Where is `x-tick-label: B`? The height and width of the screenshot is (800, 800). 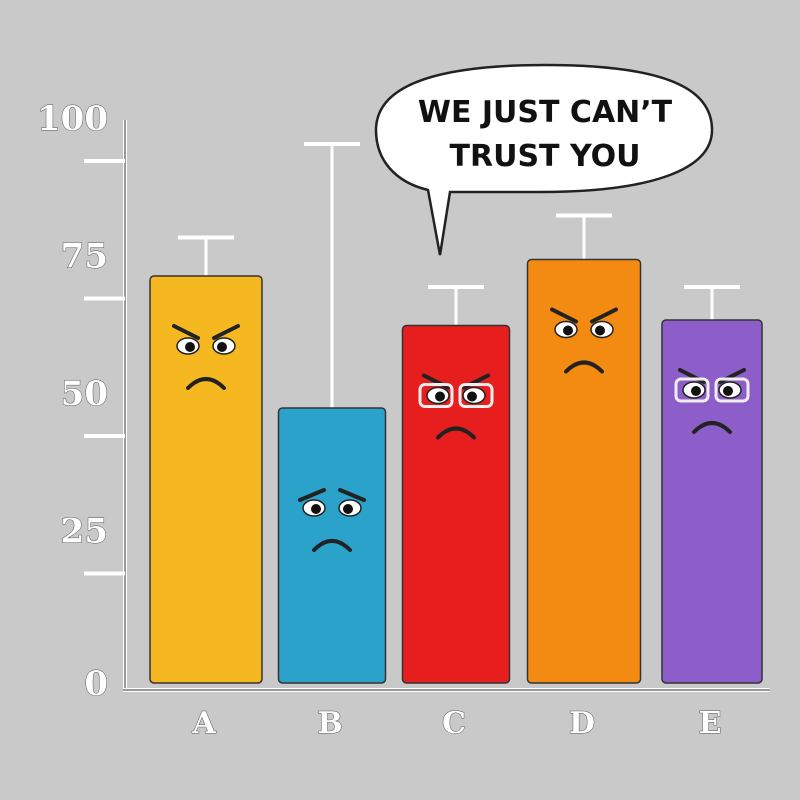 x-tick-label: B is located at coordinates (329, 723).